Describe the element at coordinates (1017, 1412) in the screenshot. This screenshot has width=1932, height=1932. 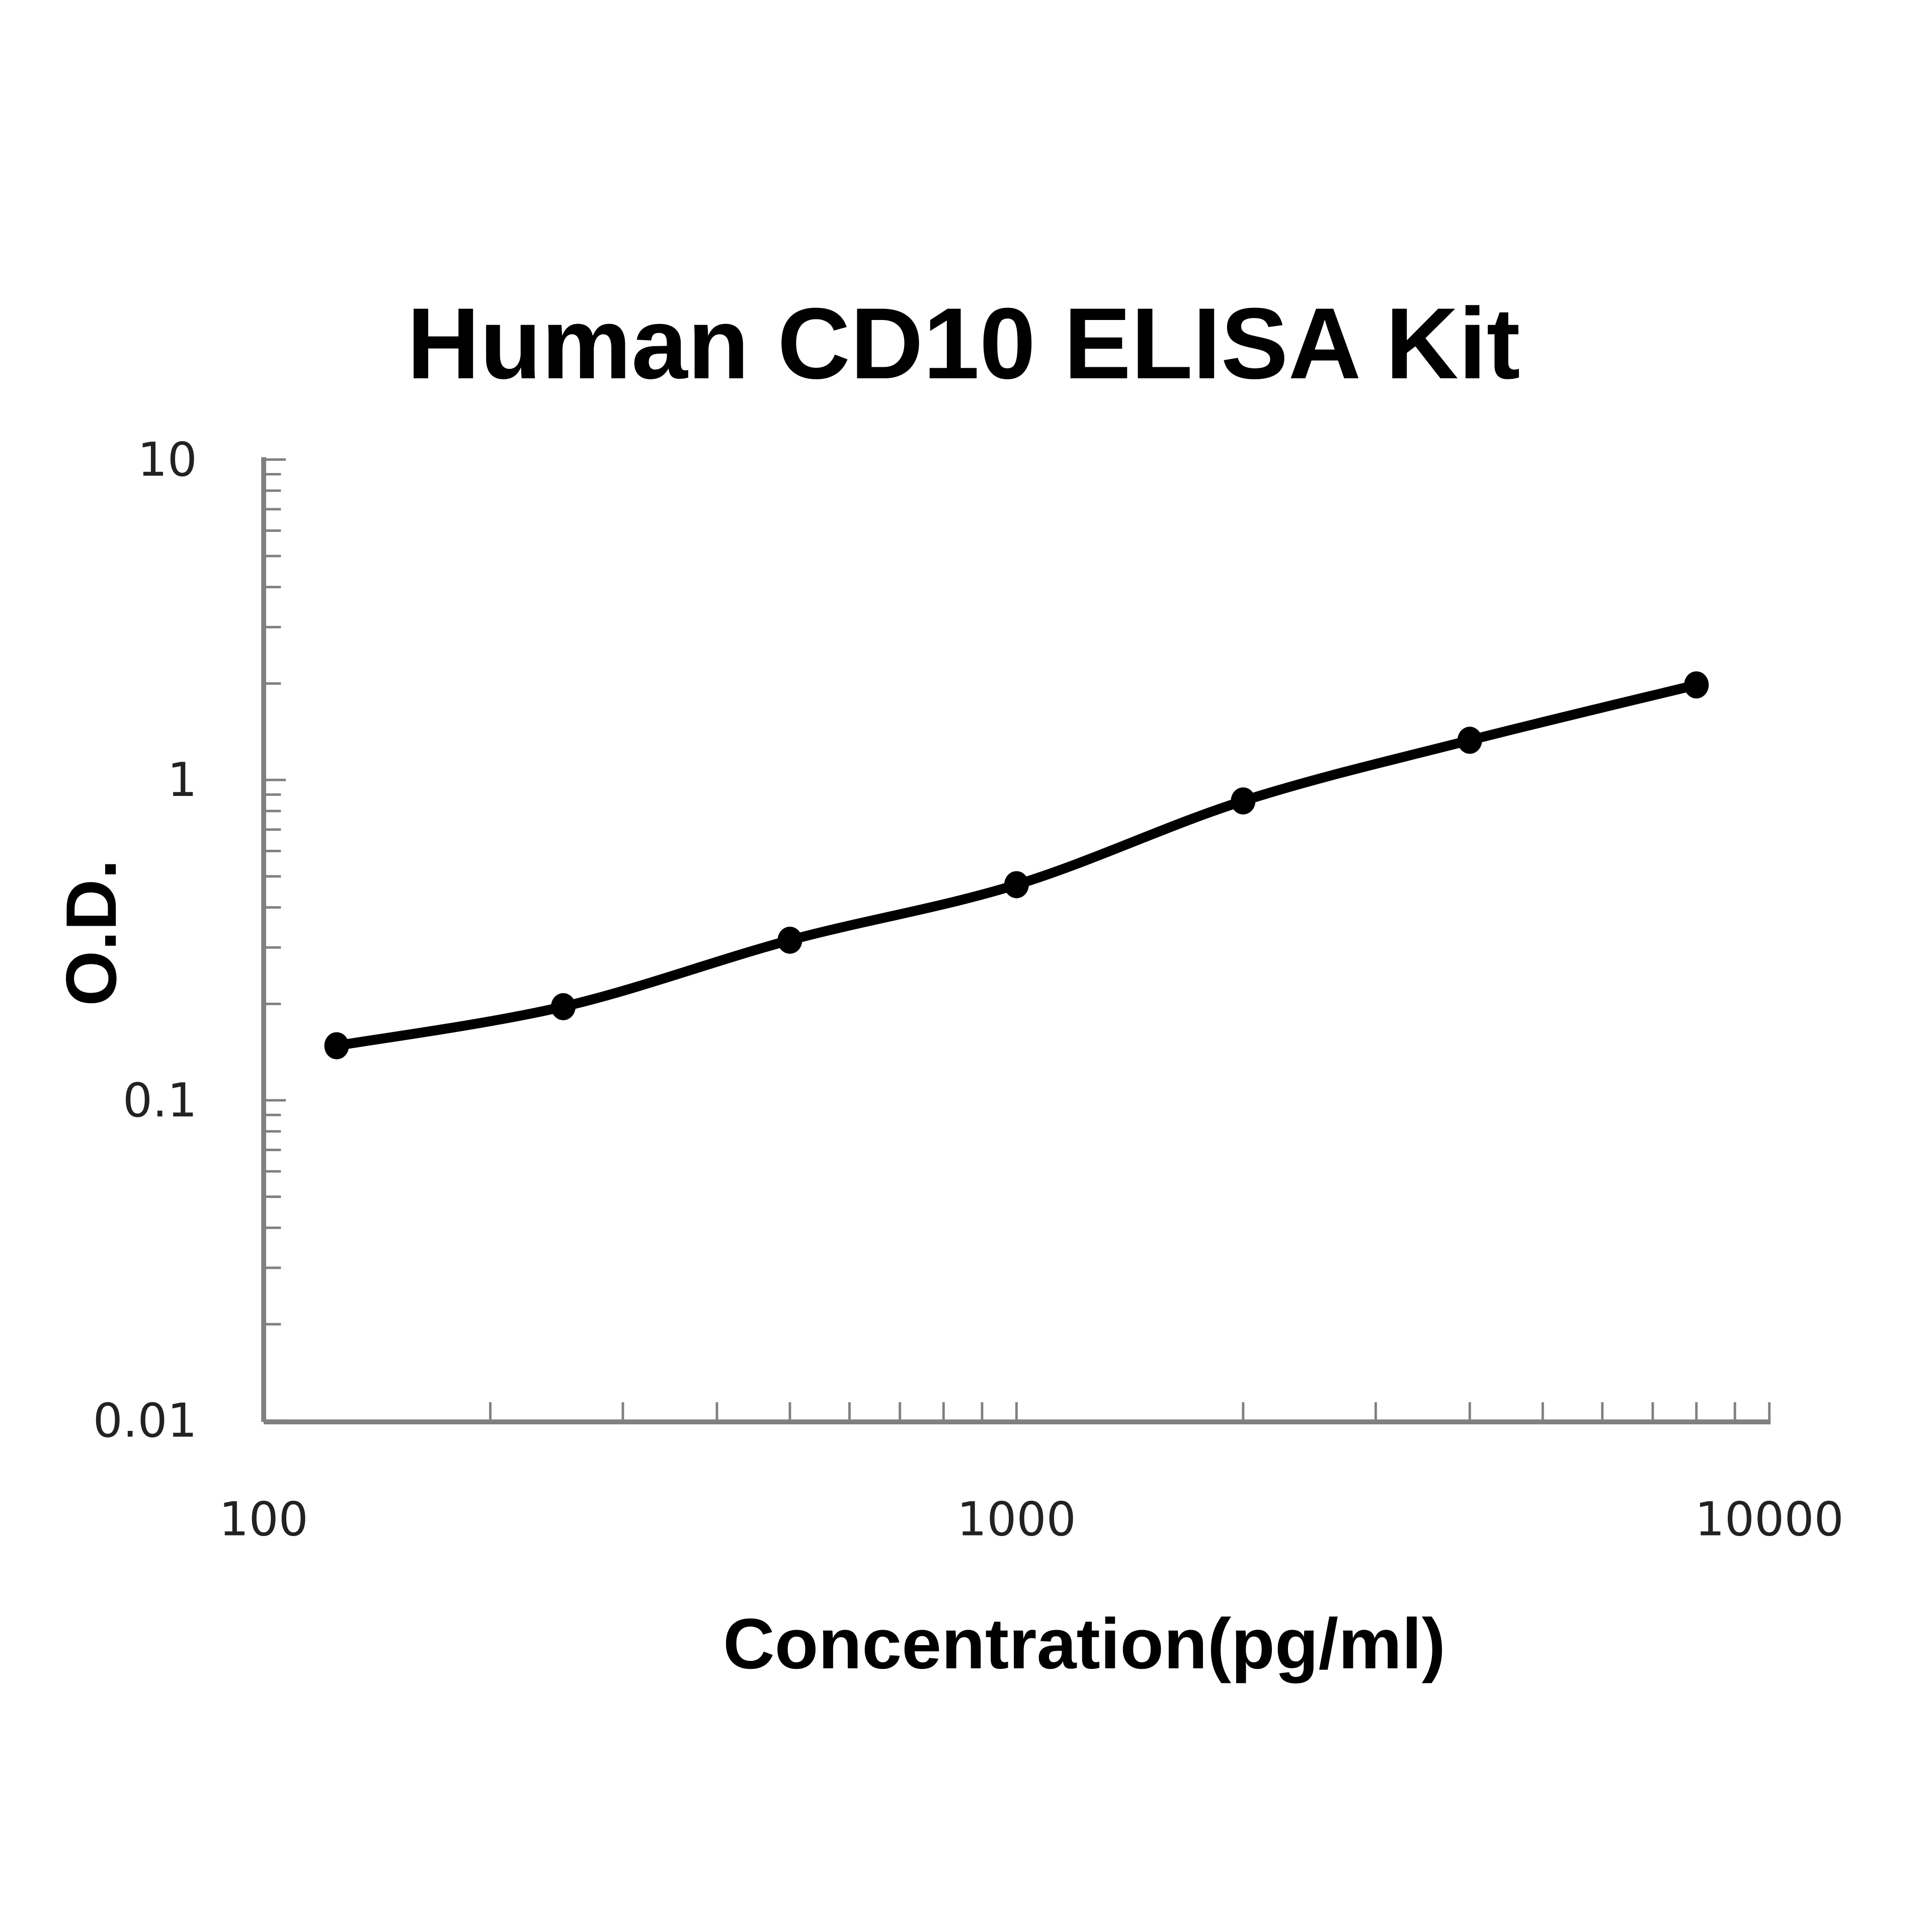
I see `x-axis-ticks` at that location.